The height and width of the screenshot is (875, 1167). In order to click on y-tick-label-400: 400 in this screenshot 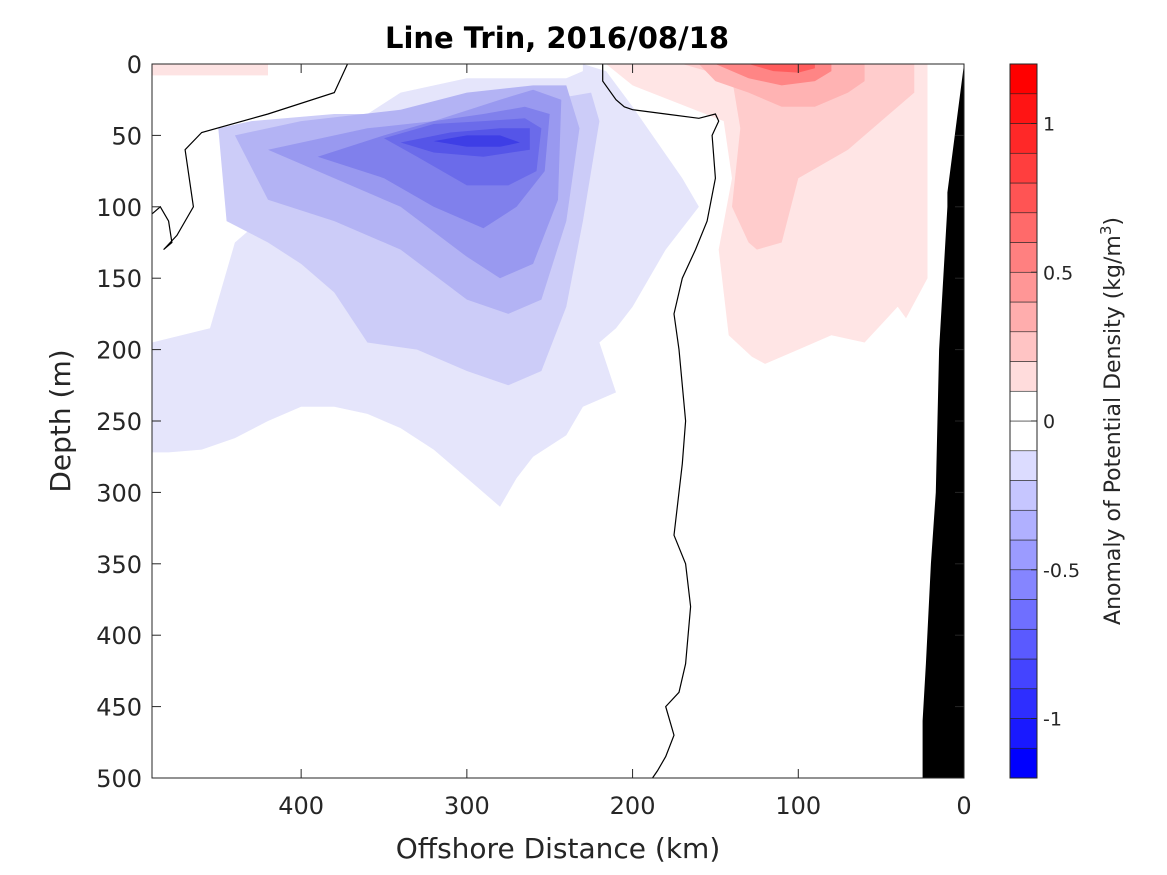, I will do `click(119, 636)`.